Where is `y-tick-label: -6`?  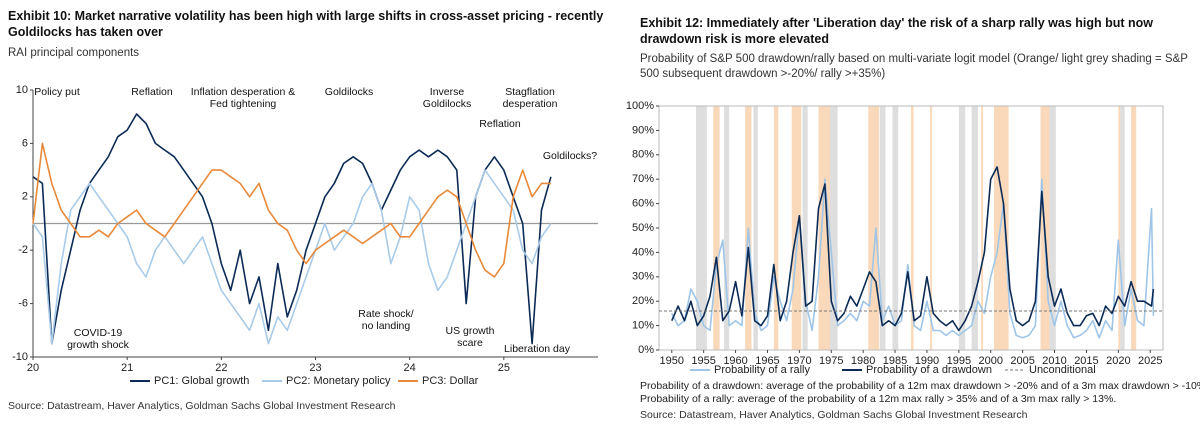
y-tick-label: -6 is located at coordinates (23, 304).